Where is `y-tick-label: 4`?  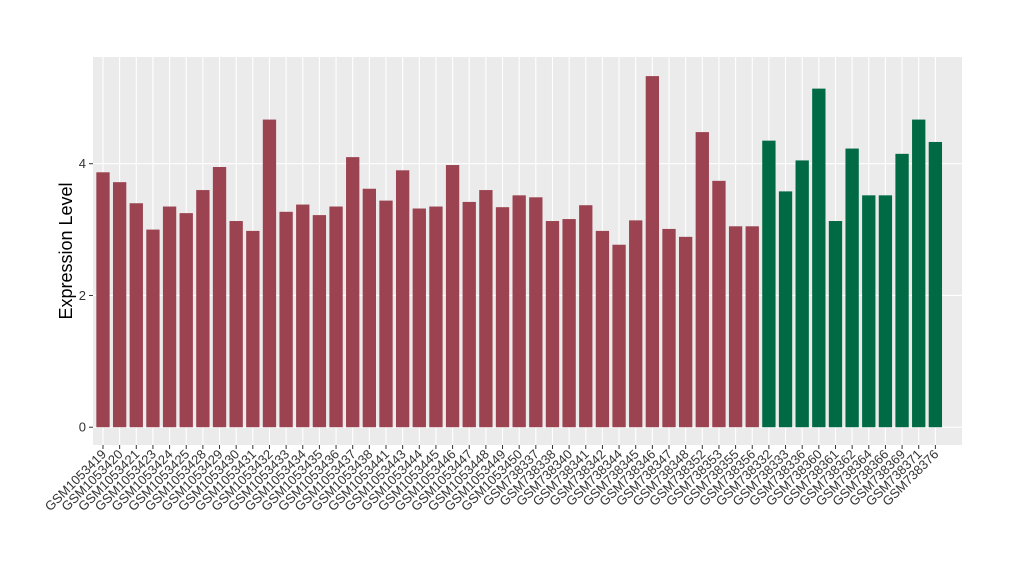 y-tick-label: 4 is located at coordinates (82, 163).